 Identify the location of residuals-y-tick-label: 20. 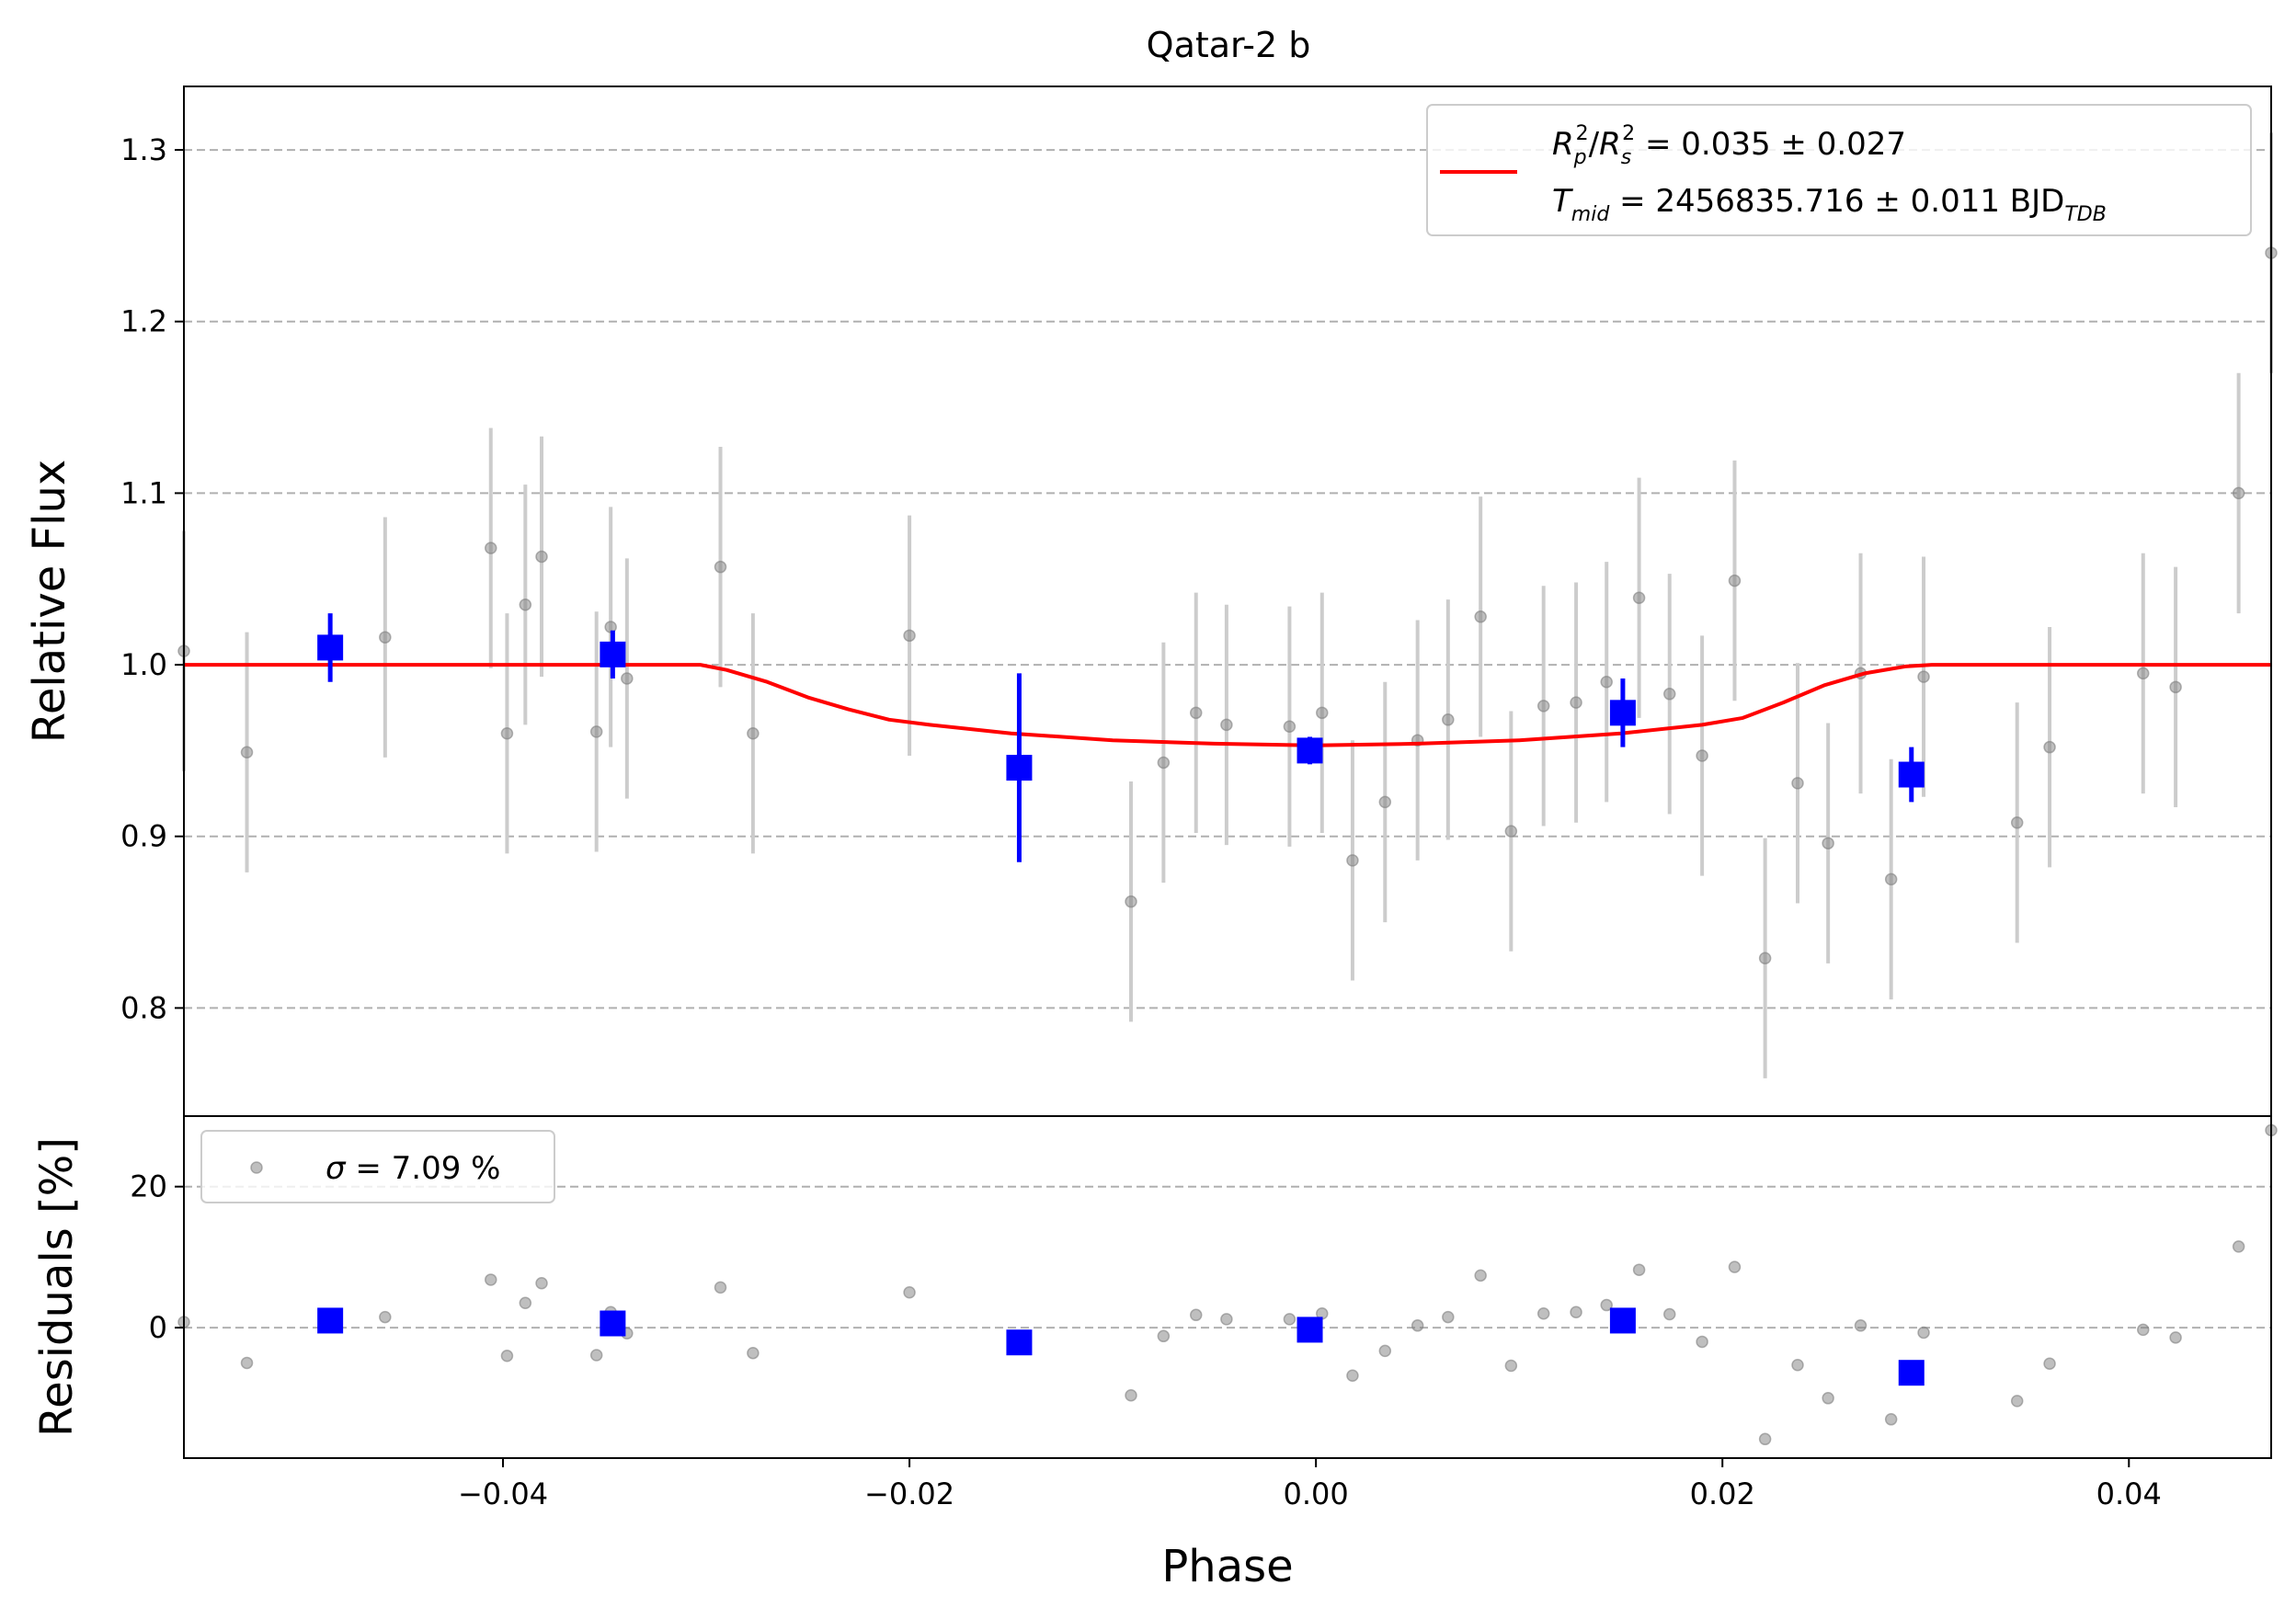
(148, 1186).